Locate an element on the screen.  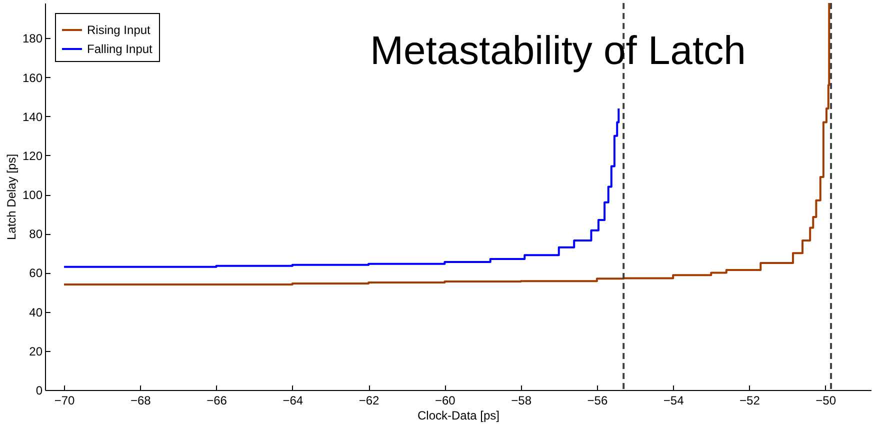
x-tick-label: −66 is located at coordinates (217, 401).